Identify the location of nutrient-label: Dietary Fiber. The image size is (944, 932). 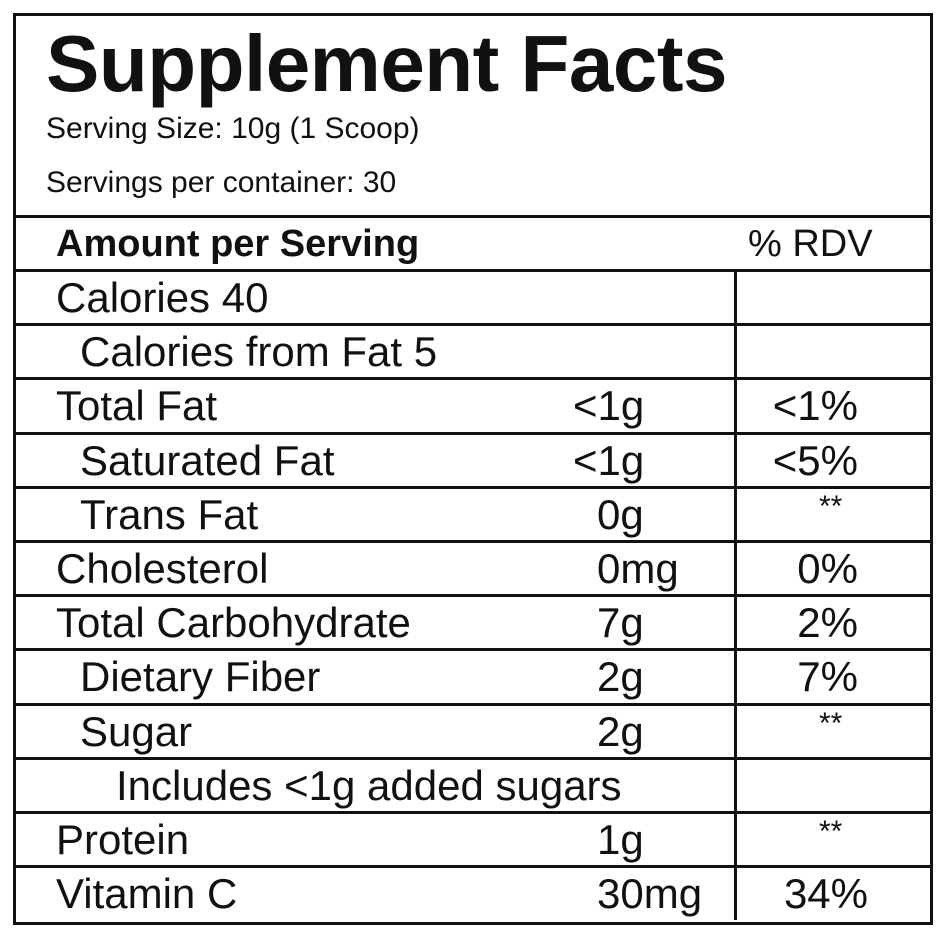
(200, 677).